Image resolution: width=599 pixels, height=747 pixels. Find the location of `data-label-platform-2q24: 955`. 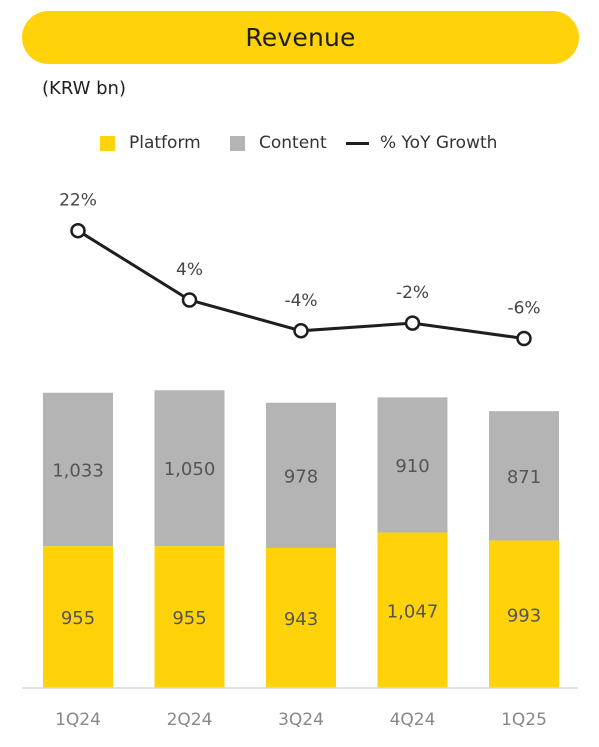

data-label-platform-2q24: 955 is located at coordinates (189, 618).